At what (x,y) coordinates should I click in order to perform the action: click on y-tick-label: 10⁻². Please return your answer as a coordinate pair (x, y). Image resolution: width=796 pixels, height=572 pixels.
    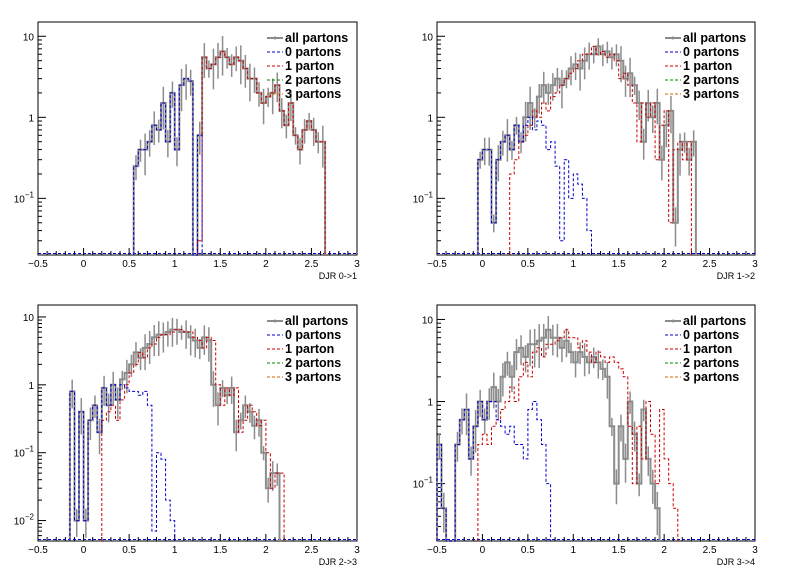
    Looking at the image, I should click on (24, 520).